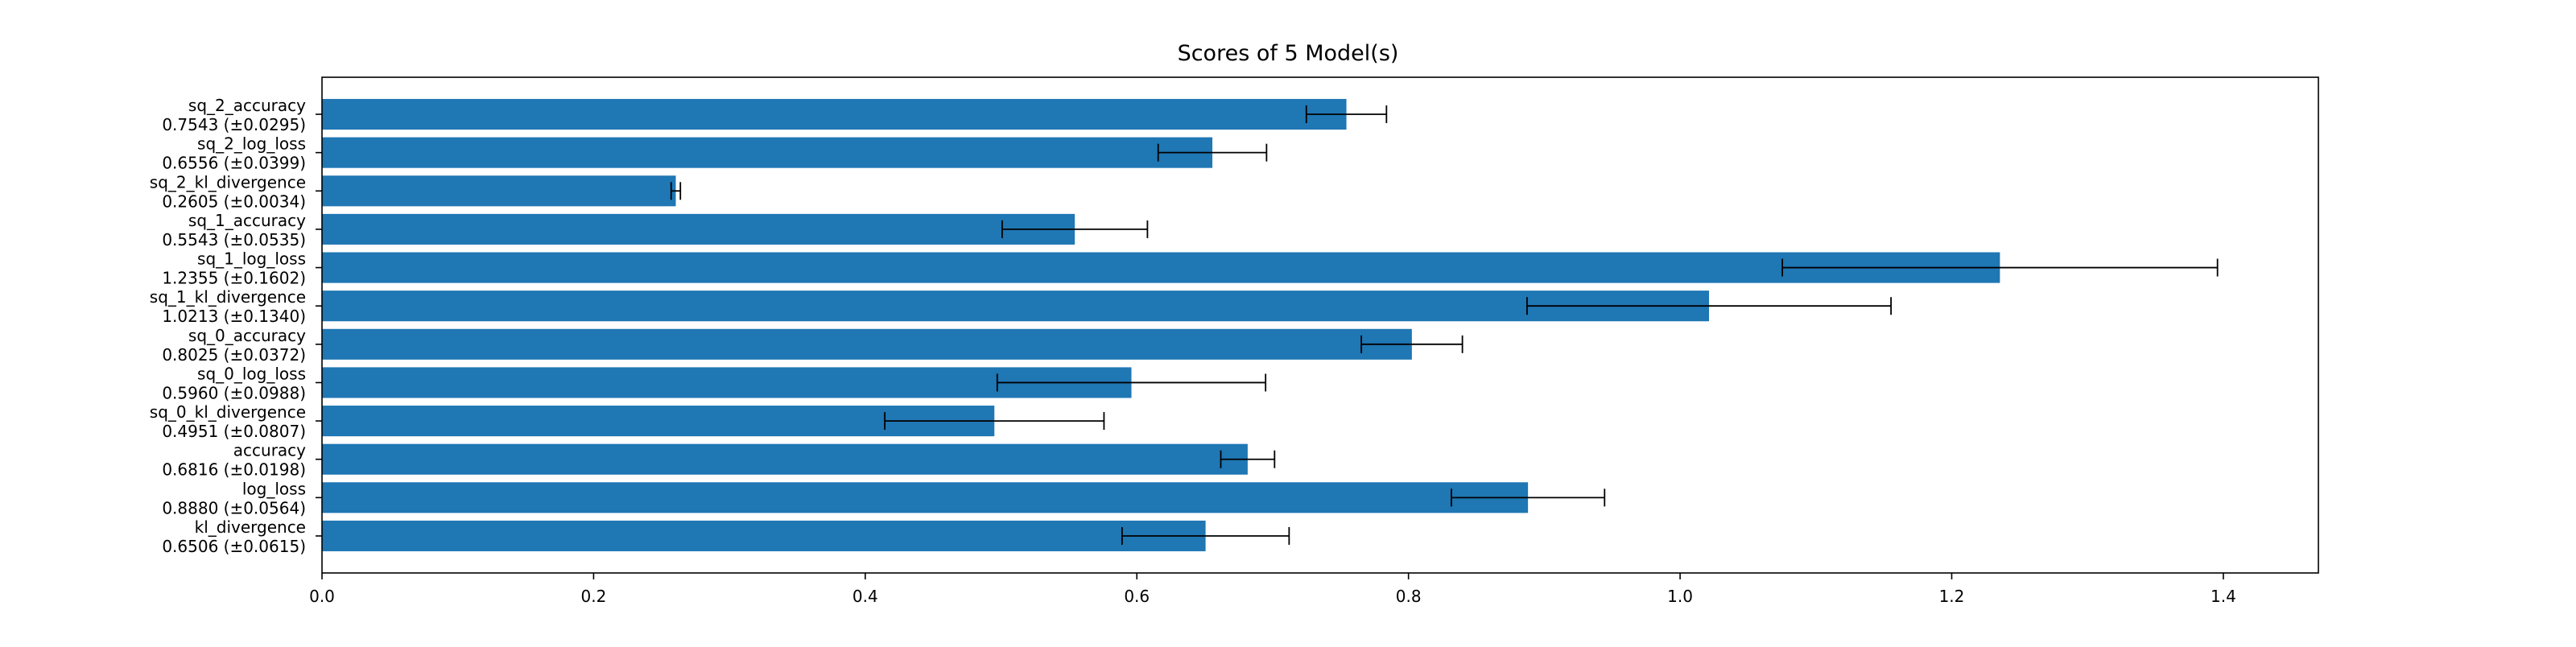 The image size is (2576, 647). Describe the element at coordinates (1952, 597) in the screenshot. I see `x-tick-label: 1.2` at that location.